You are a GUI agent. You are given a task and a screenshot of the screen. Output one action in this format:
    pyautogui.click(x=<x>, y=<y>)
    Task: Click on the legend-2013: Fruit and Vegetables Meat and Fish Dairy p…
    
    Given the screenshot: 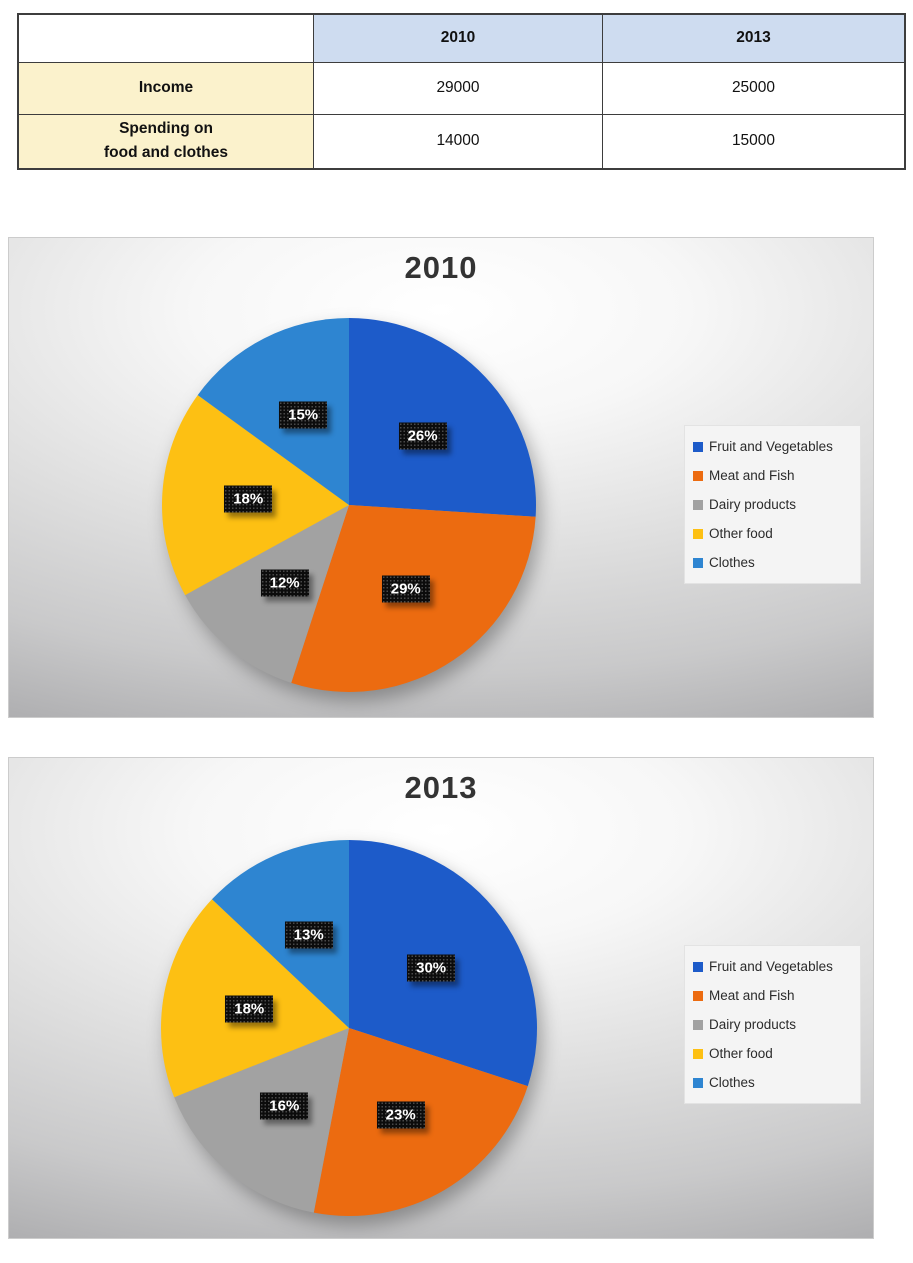 What is the action you would take?
    pyautogui.click(x=772, y=1024)
    